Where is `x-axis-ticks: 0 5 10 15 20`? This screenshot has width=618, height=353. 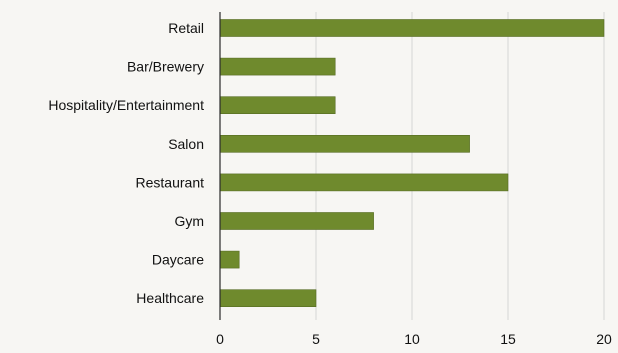
x-axis-ticks: 0 5 10 15 20 is located at coordinates (414, 339).